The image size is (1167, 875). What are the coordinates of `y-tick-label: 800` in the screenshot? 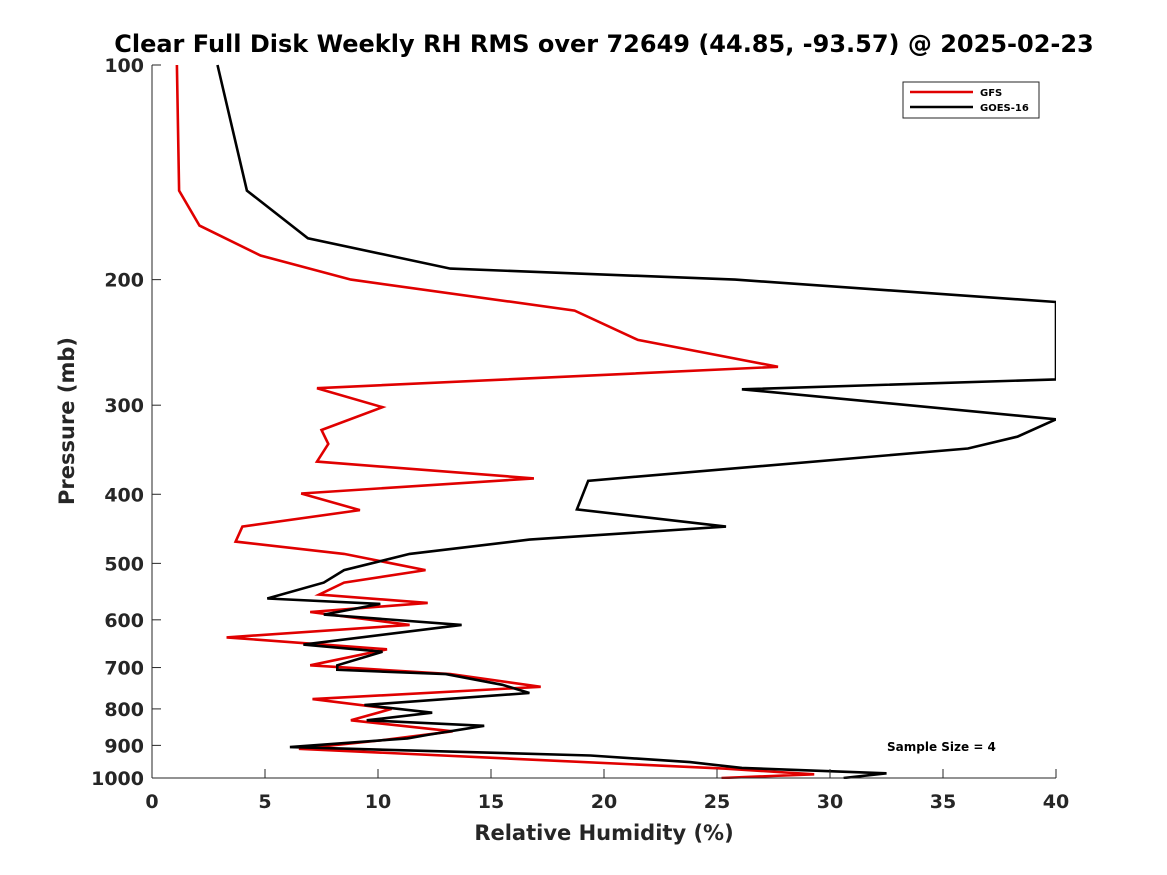 It's located at (124, 710).